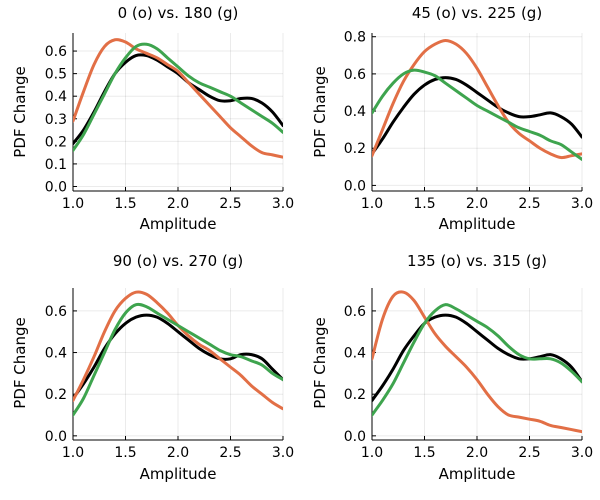 Image resolution: width=600 pixels, height=500 pixels. What do you see at coordinates (56, 120) in the screenshot?
I see `y-tick-label: 0.3` at bounding box center [56, 120].